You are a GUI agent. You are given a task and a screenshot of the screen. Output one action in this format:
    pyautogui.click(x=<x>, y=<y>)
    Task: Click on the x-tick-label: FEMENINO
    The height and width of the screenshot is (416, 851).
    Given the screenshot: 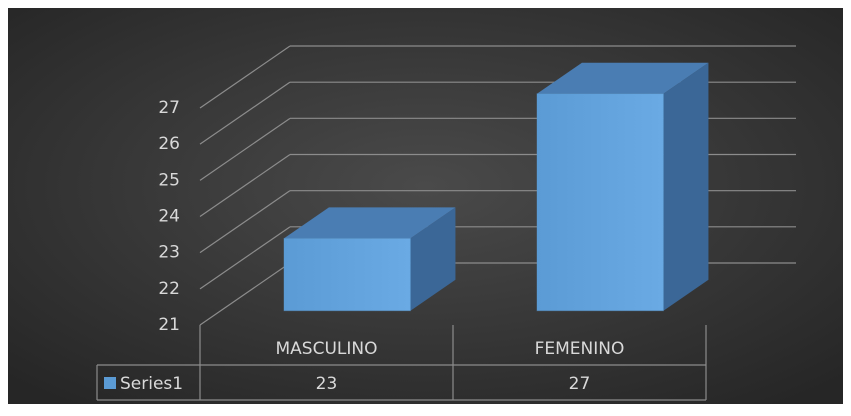 What is the action you would take?
    pyautogui.click(x=580, y=349)
    